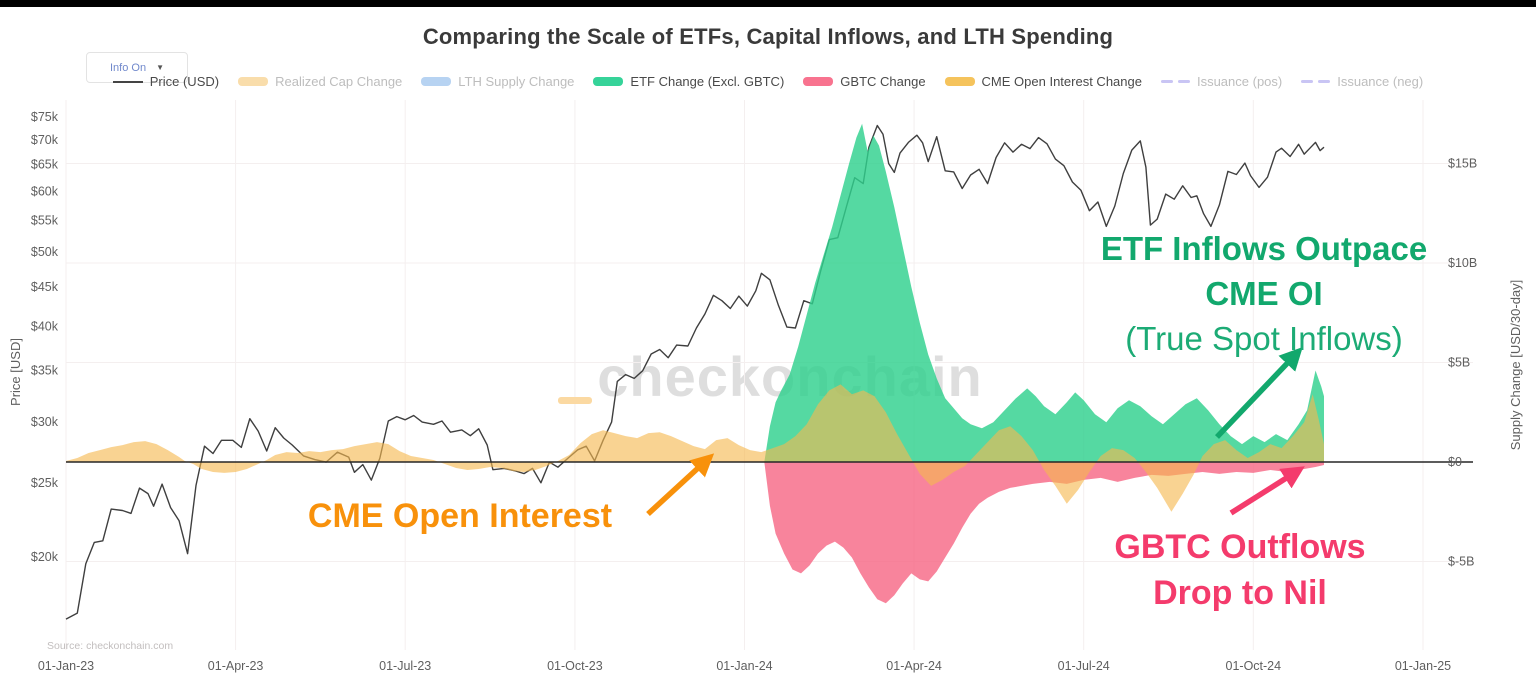  Describe the element at coordinates (680, 485) in the screenshot. I see `cme-arrow` at that location.